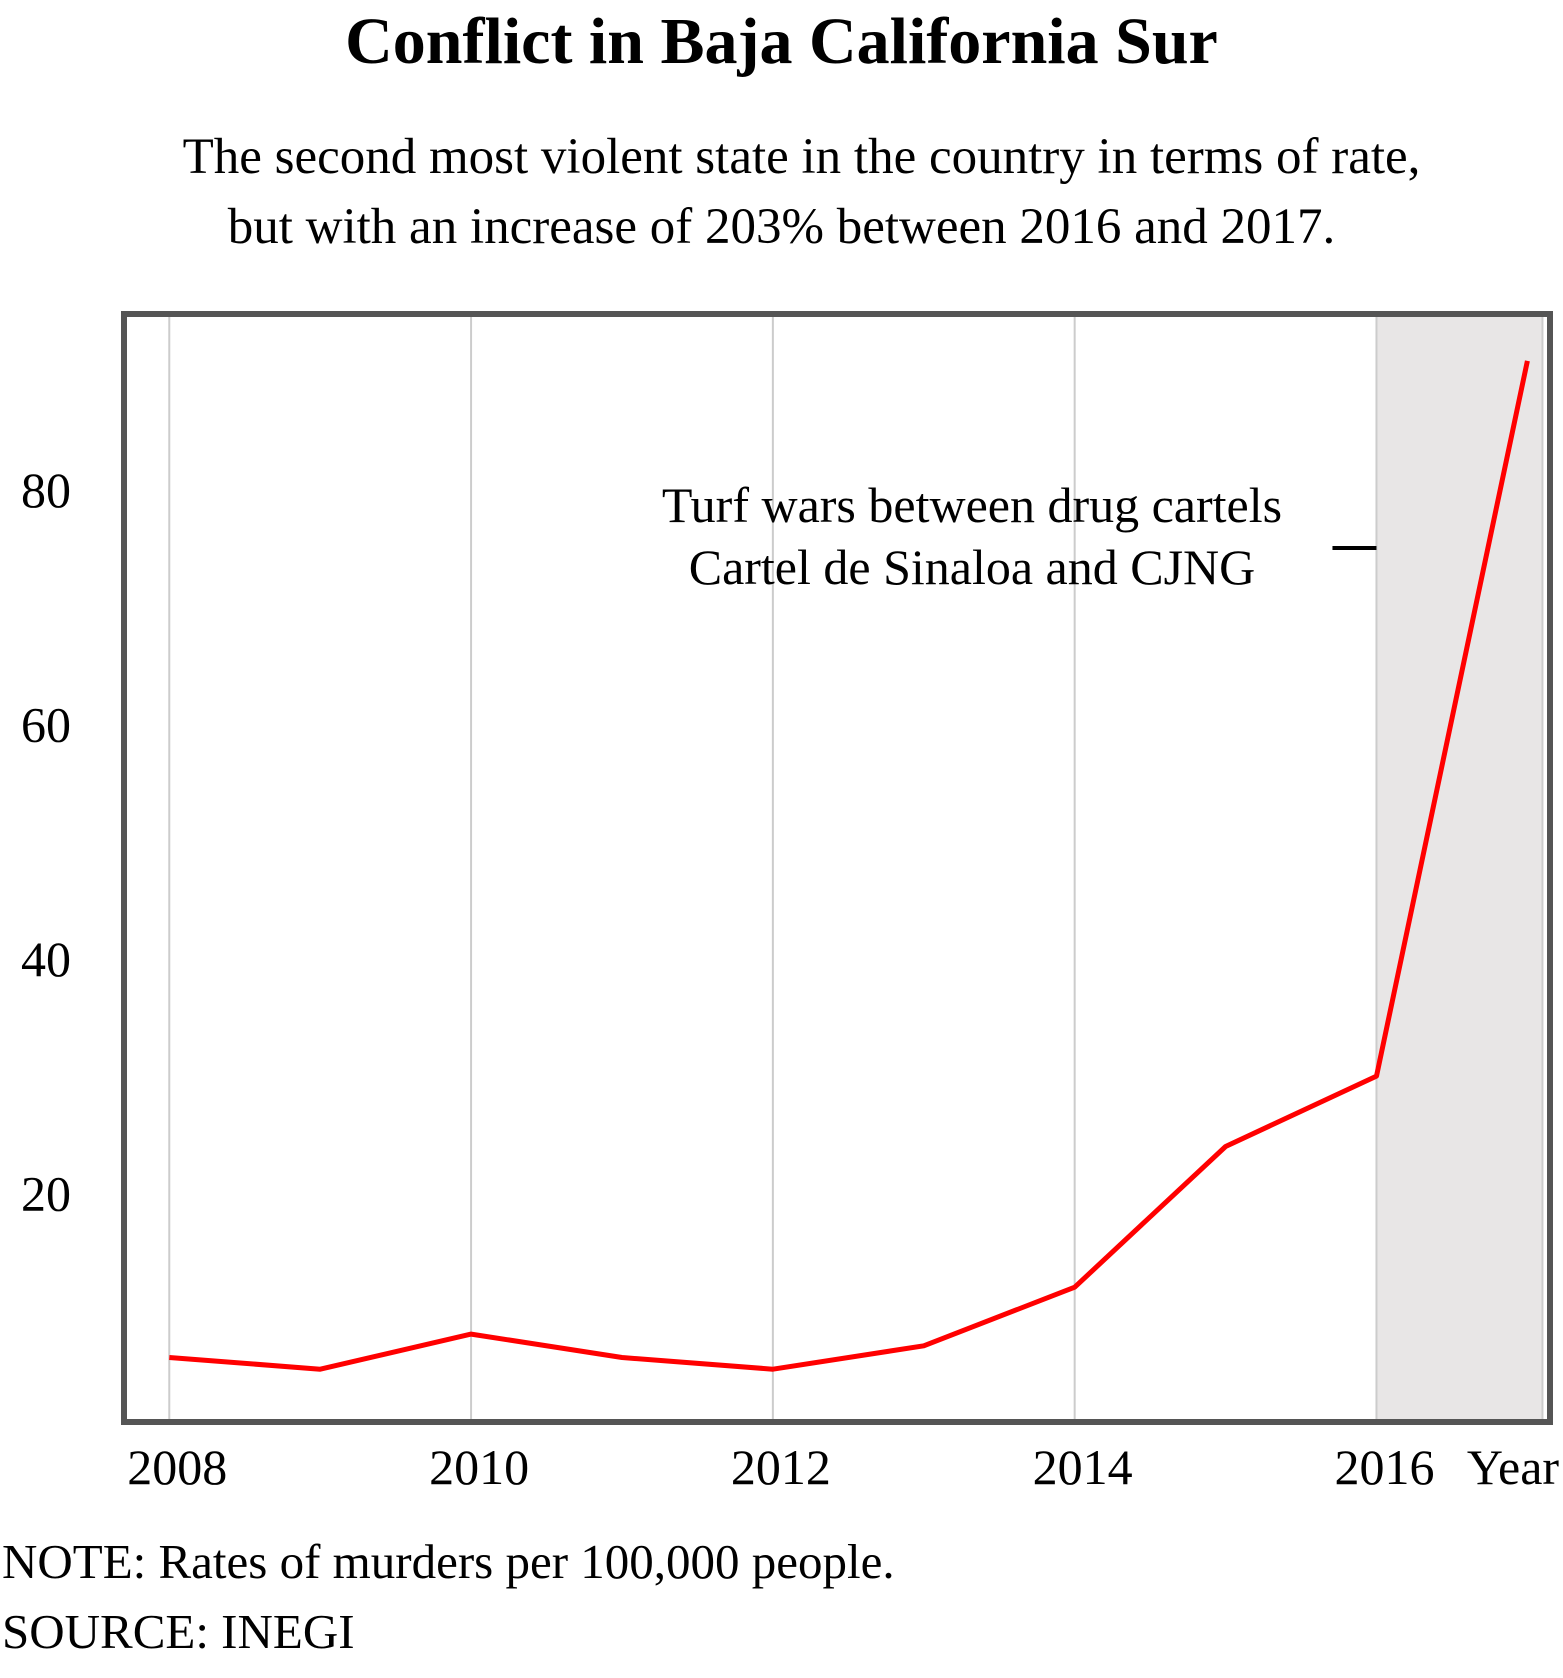 This screenshot has width=1563, height=1678. Describe the element at coordinates (46, 490) in the screenshot. I see `y-tick-label: 80` at that location.